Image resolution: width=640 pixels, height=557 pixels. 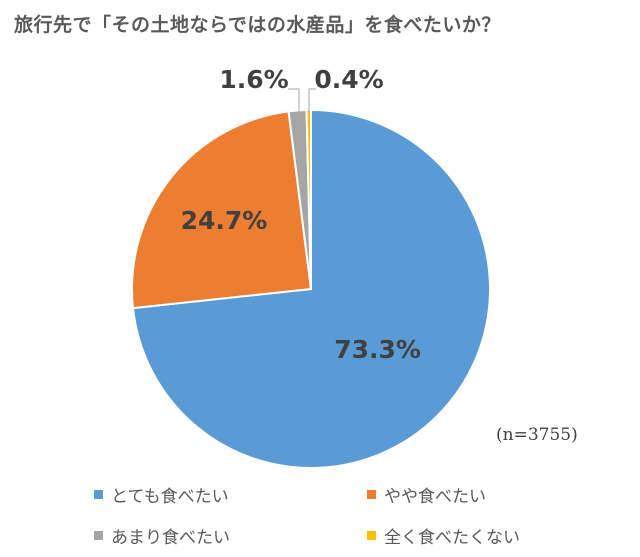 I want to click on legend-swatch-not-at-all, so click(x=371, y=535).